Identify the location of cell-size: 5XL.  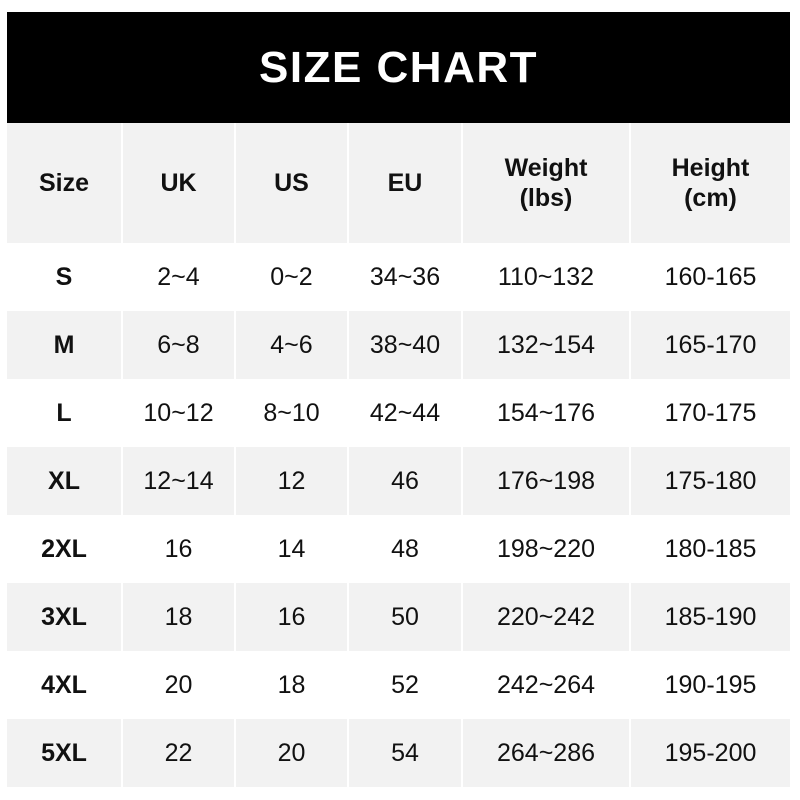
(65, 753).